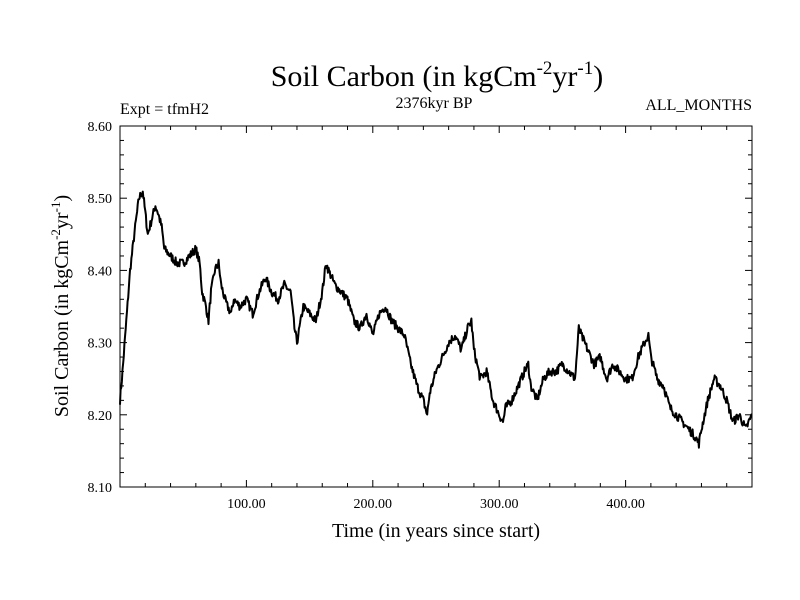  Describe the element at coordinates (625, 504) in the screenshot. I see `x-tick-label: 400.00` at that location.